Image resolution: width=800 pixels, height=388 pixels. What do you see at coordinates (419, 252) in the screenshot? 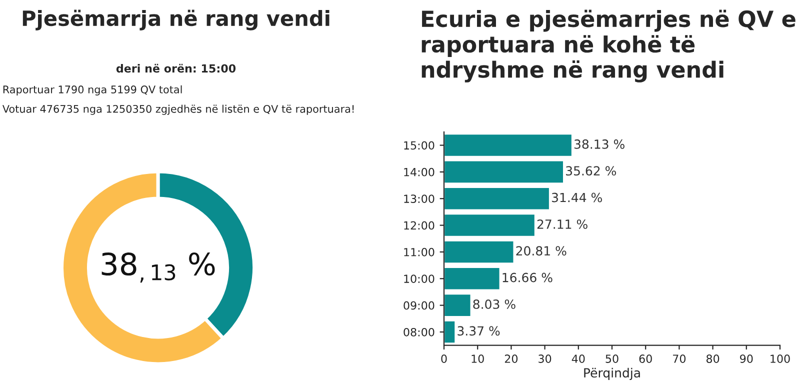
I see `y-tick-label: 11:00` at bounding box center [419, 252].